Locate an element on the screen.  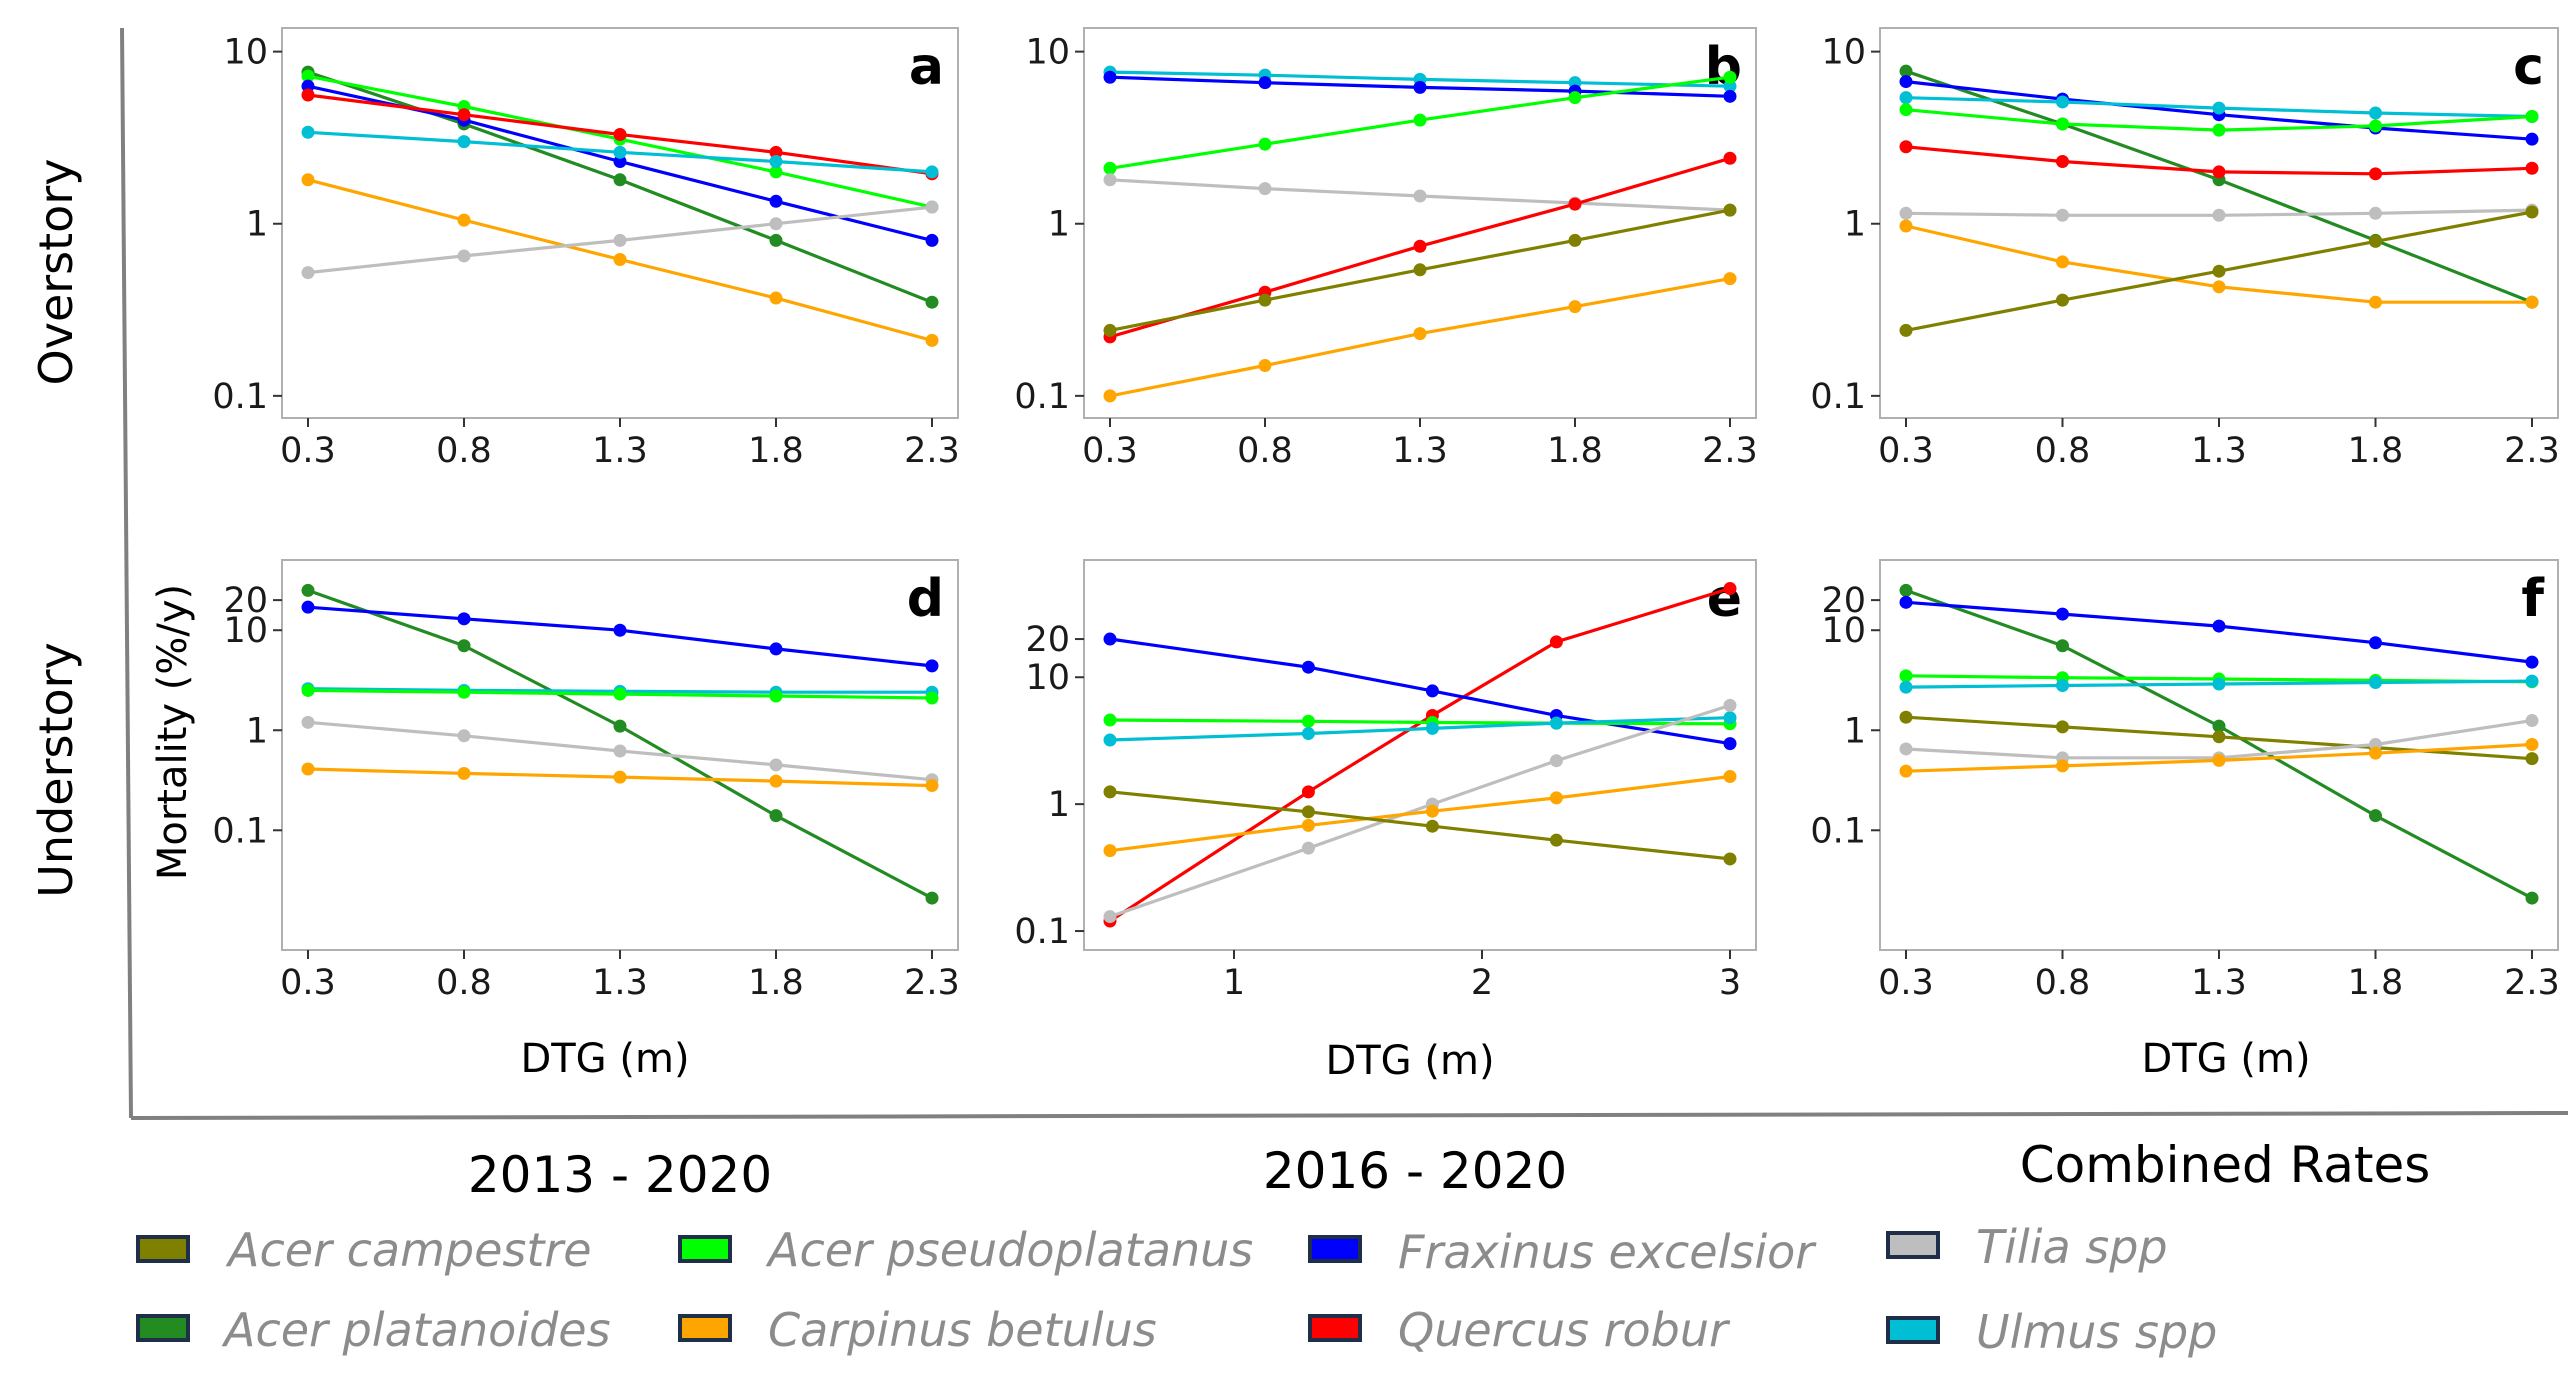
panel-letter: e is located at coordinates (1724, 599).